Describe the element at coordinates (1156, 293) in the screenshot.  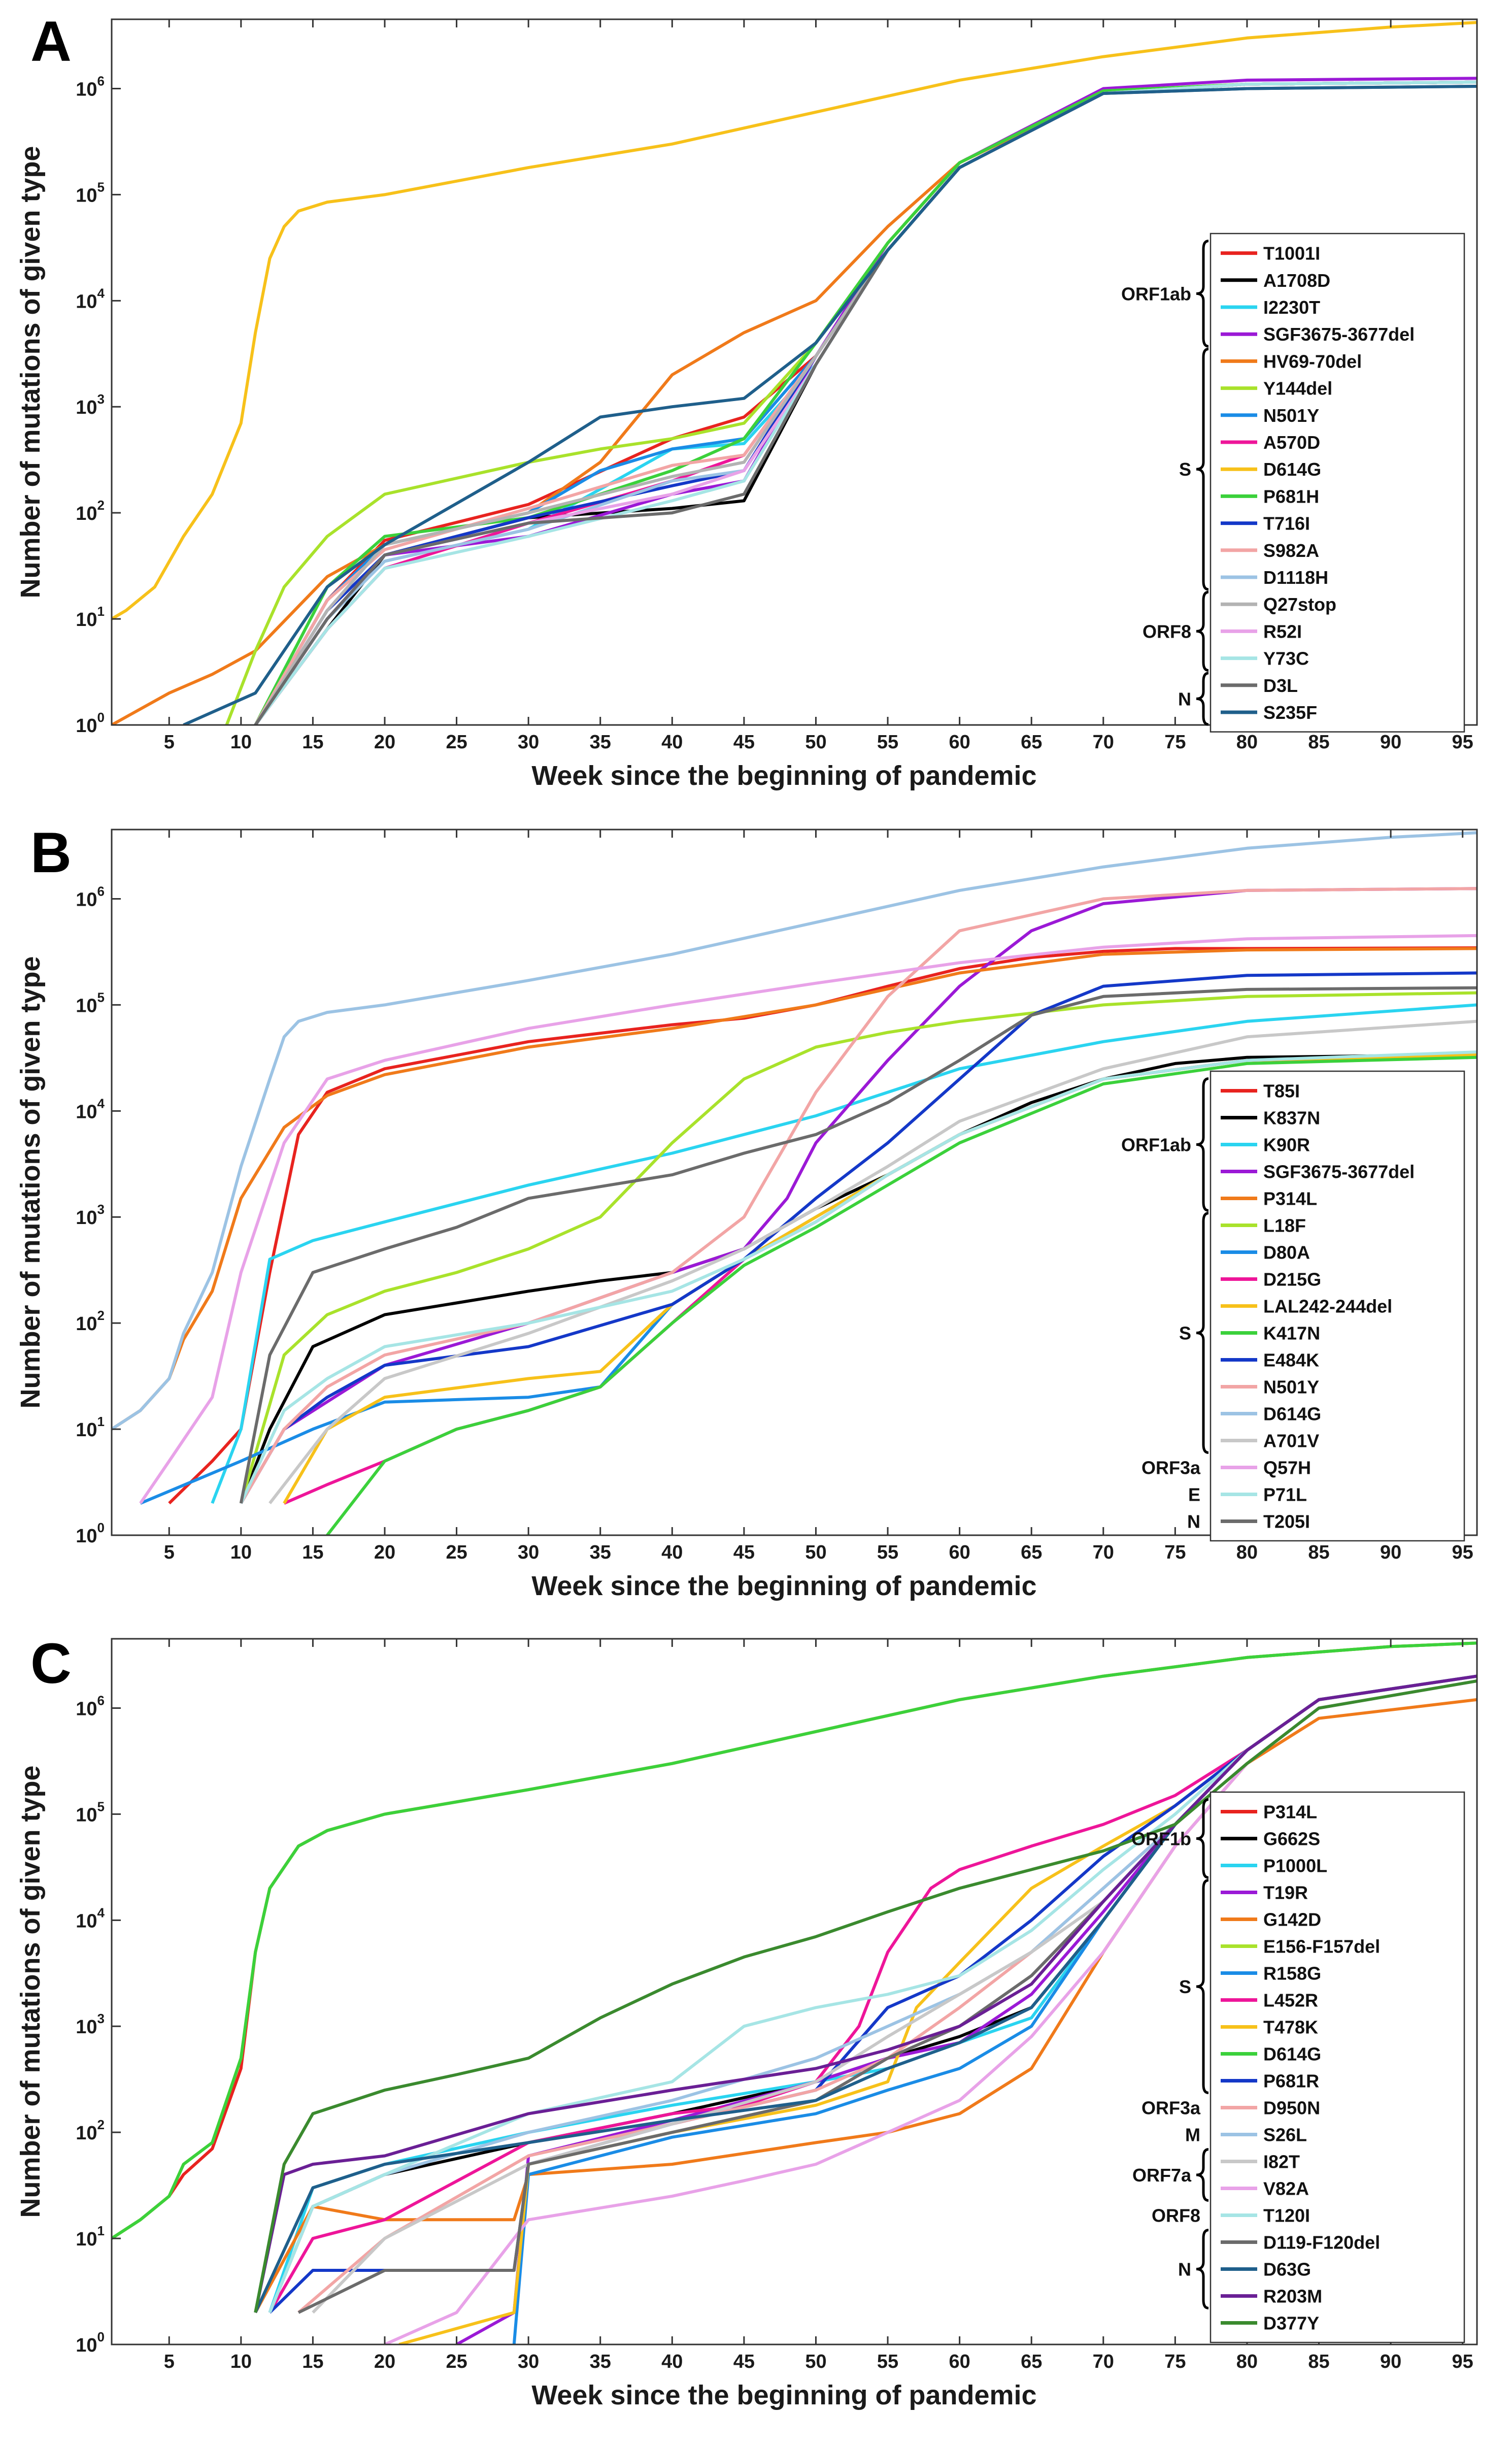
I see `group-label-ORF1ab: ORF1ab` at that location.